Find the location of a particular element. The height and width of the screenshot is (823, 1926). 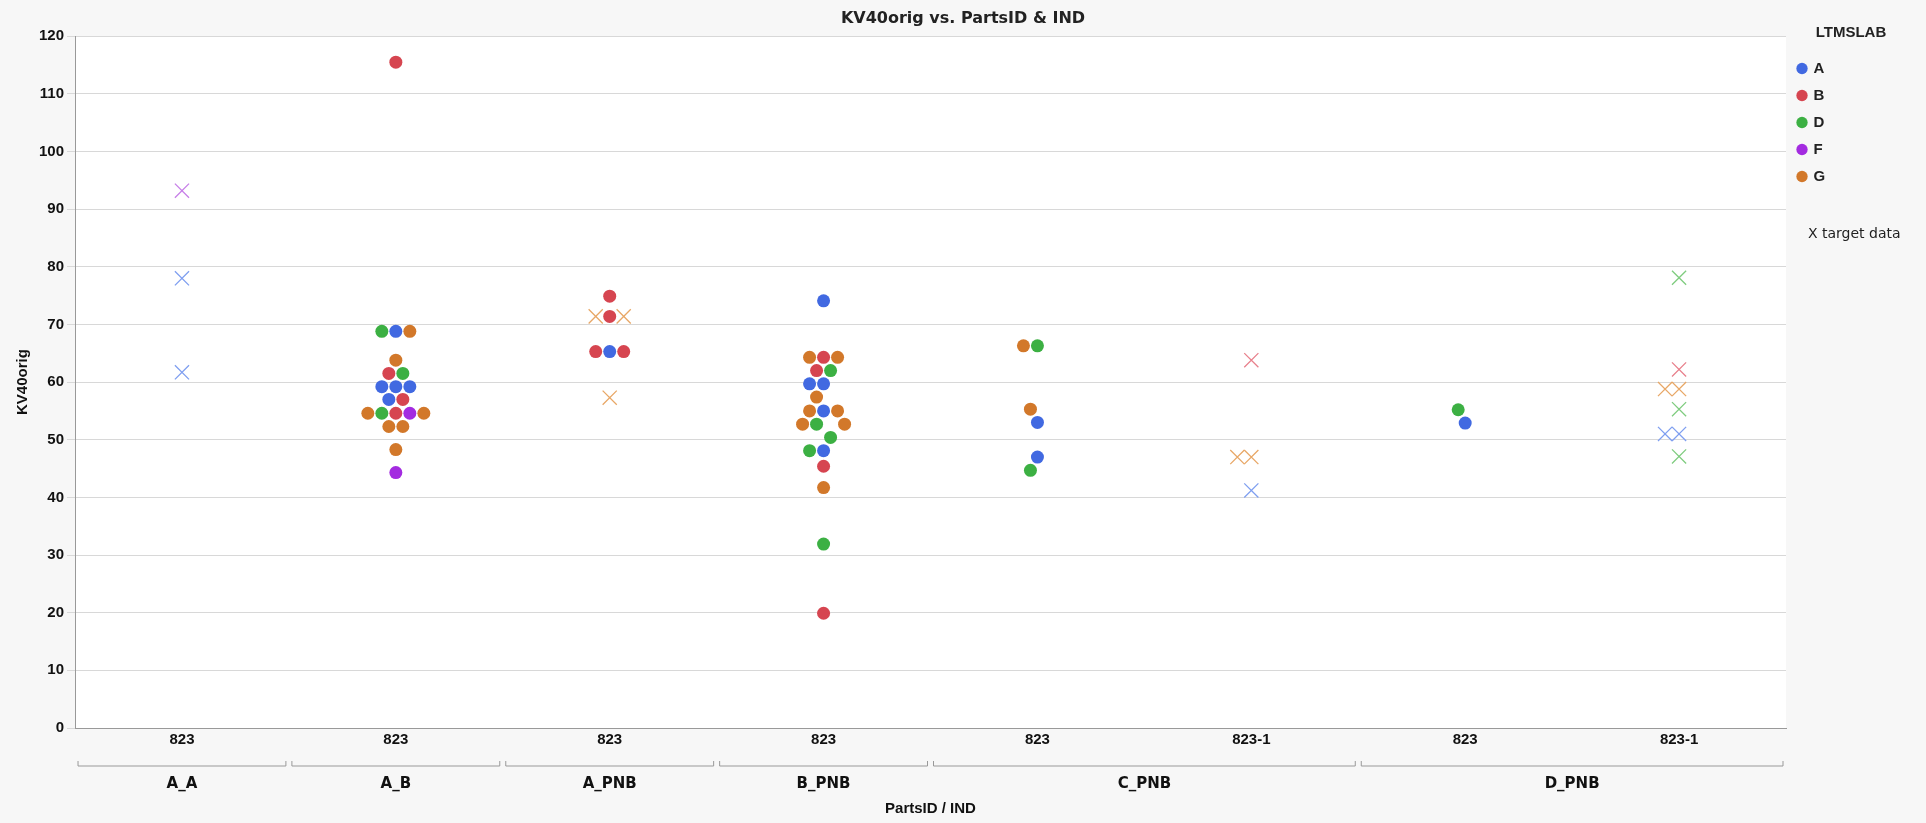

y-tick-label: 120 is located at coordinates (52, 35).